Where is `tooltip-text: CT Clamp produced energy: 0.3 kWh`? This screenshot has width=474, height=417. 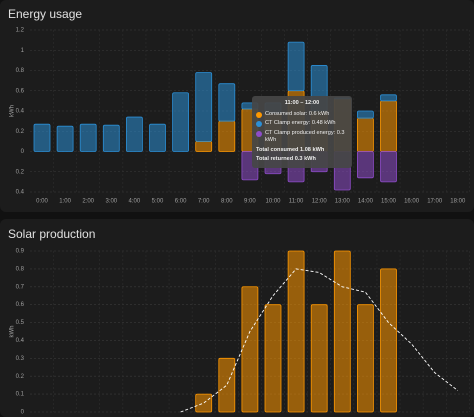 tooltip-text: CT Clamp produced energy: 0.3 kWh is located at coordinates (305, 136).